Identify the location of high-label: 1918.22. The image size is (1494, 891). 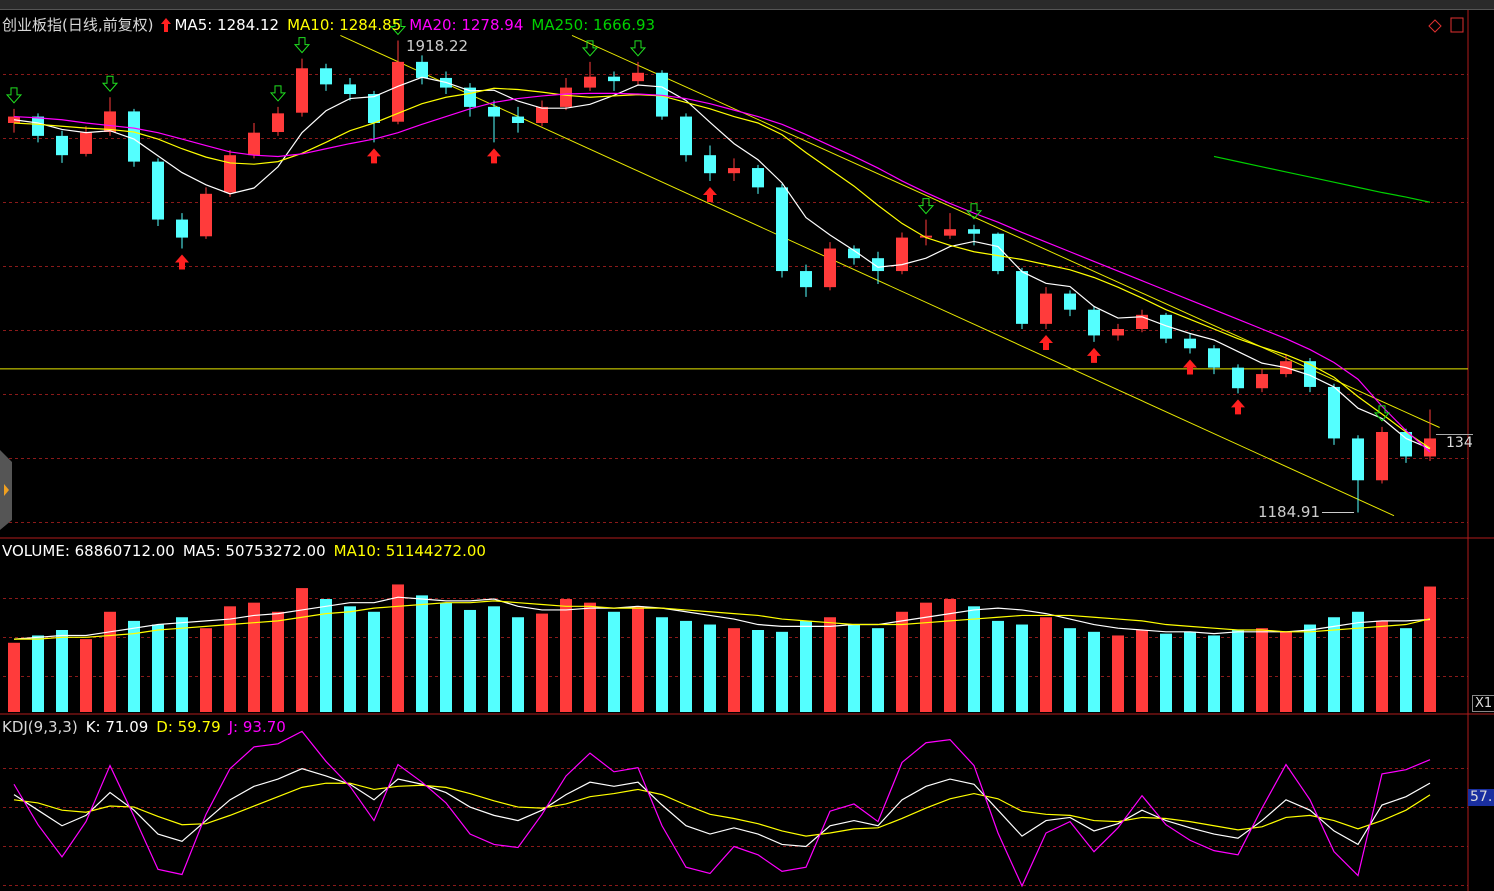
(437, 46).